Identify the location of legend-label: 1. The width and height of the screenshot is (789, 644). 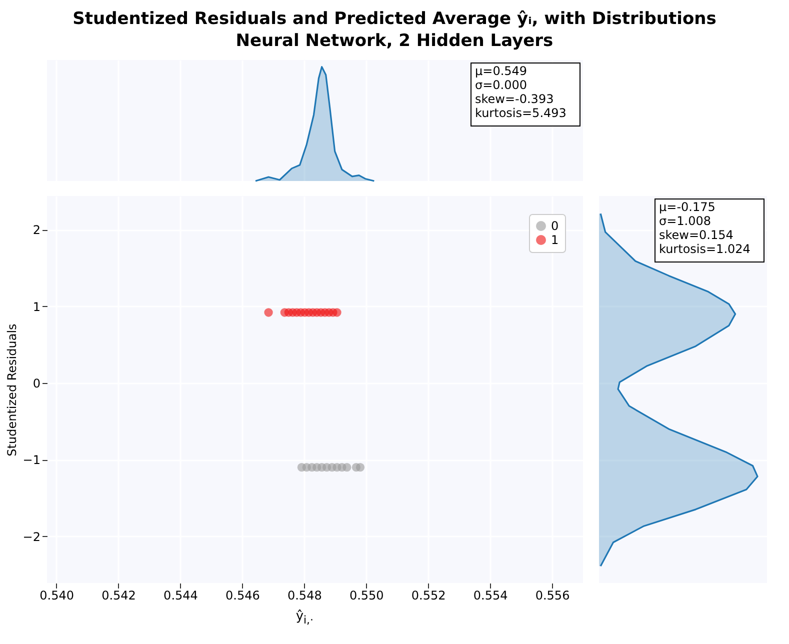
(555, 240).